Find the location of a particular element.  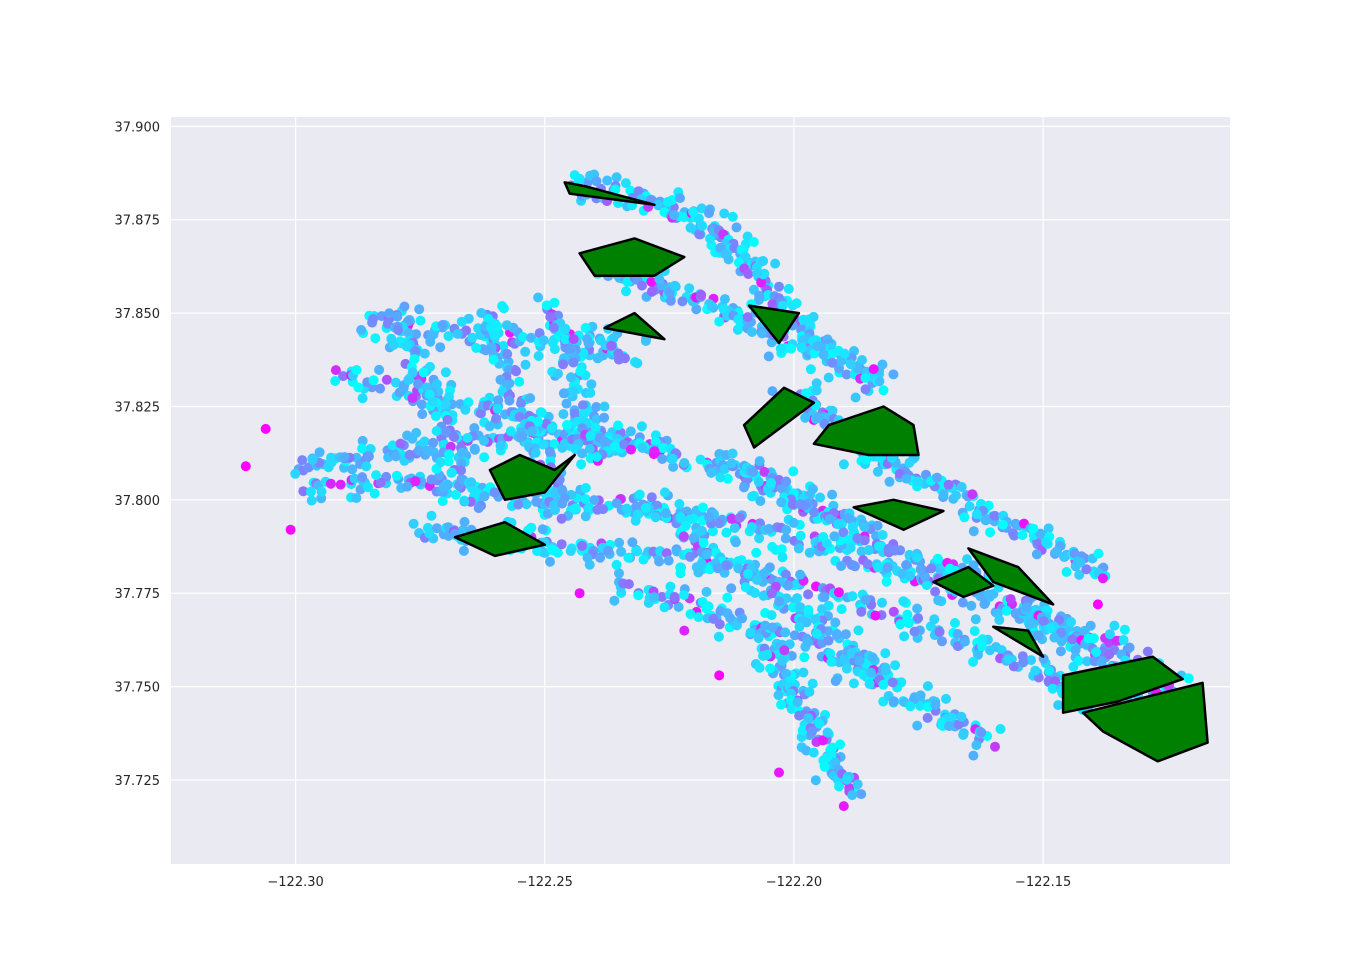

y-tick-label: 37.875 is located at coordinates (138, 221).